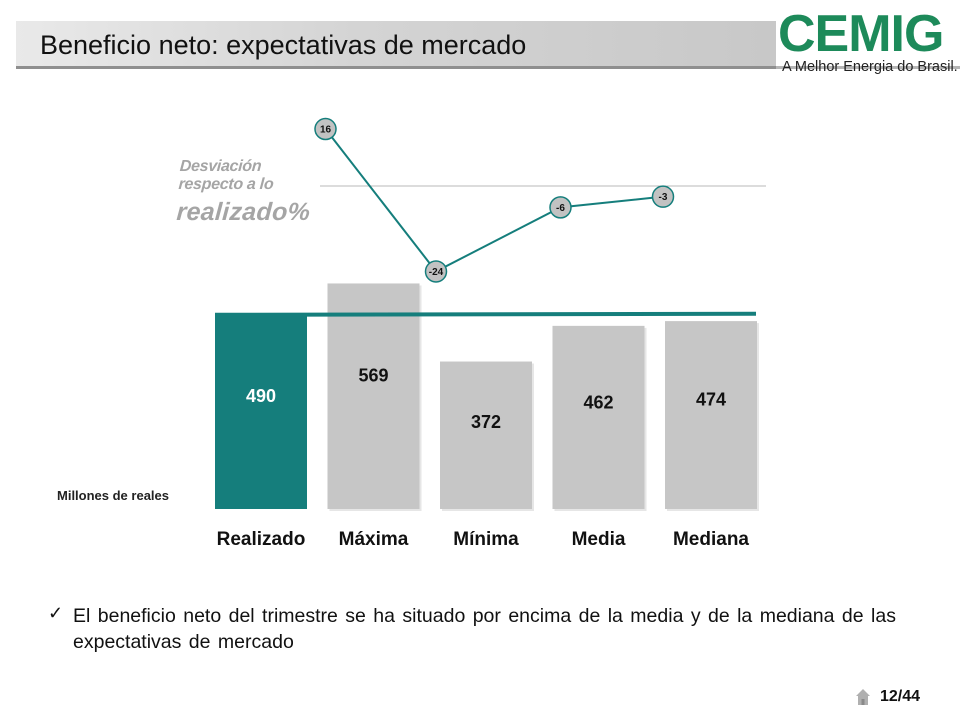 The image size is (960, 720). Describe the element at coordinates (494, 200) in the screenshot. I see `deviation-line` at that location.